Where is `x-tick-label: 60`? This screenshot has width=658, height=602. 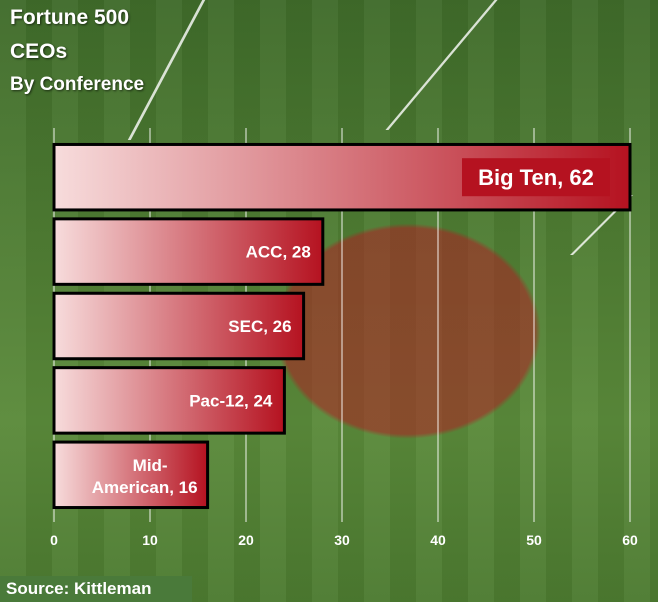
x-tick-label: 60 is located at coordinates (630, 540).